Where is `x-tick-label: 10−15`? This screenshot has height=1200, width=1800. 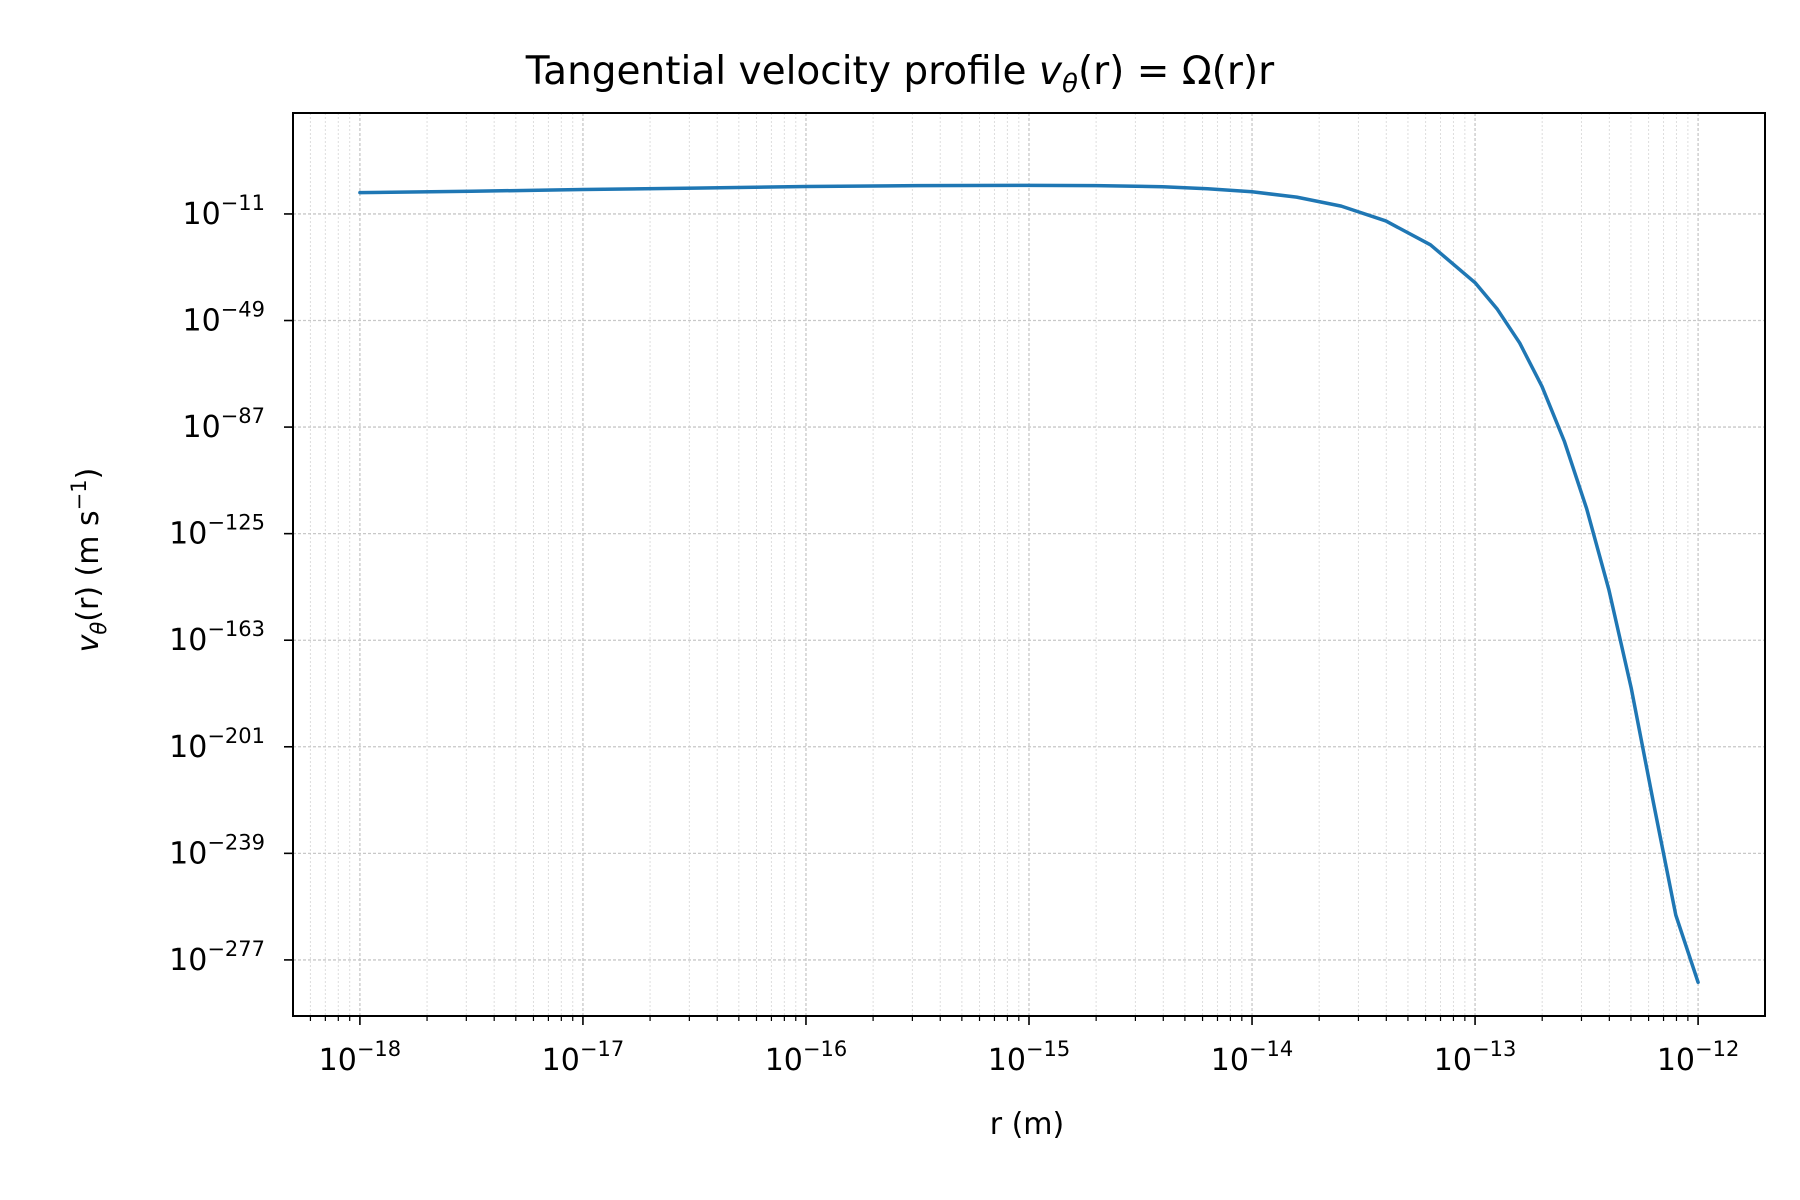 x-tick-label: 10−15 is located at coordinates (1029, 1057).